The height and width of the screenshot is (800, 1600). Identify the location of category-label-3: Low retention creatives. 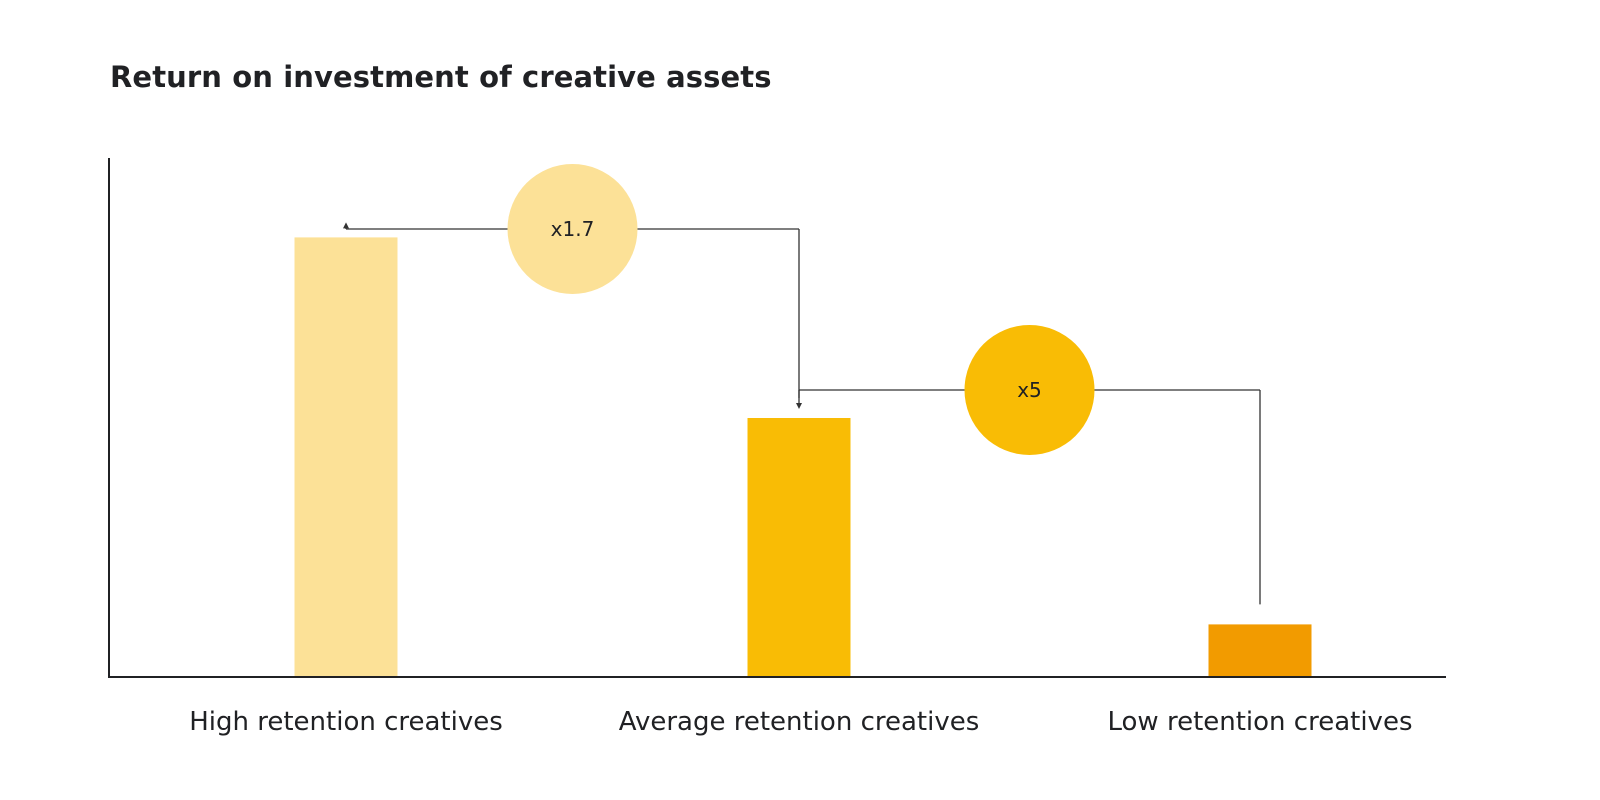
(1259, 722).